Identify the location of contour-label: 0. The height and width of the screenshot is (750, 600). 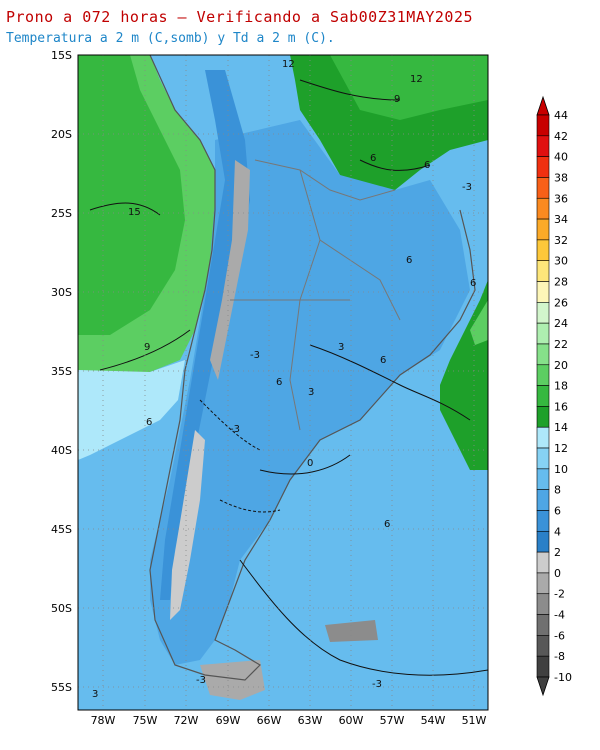
(310, 463).